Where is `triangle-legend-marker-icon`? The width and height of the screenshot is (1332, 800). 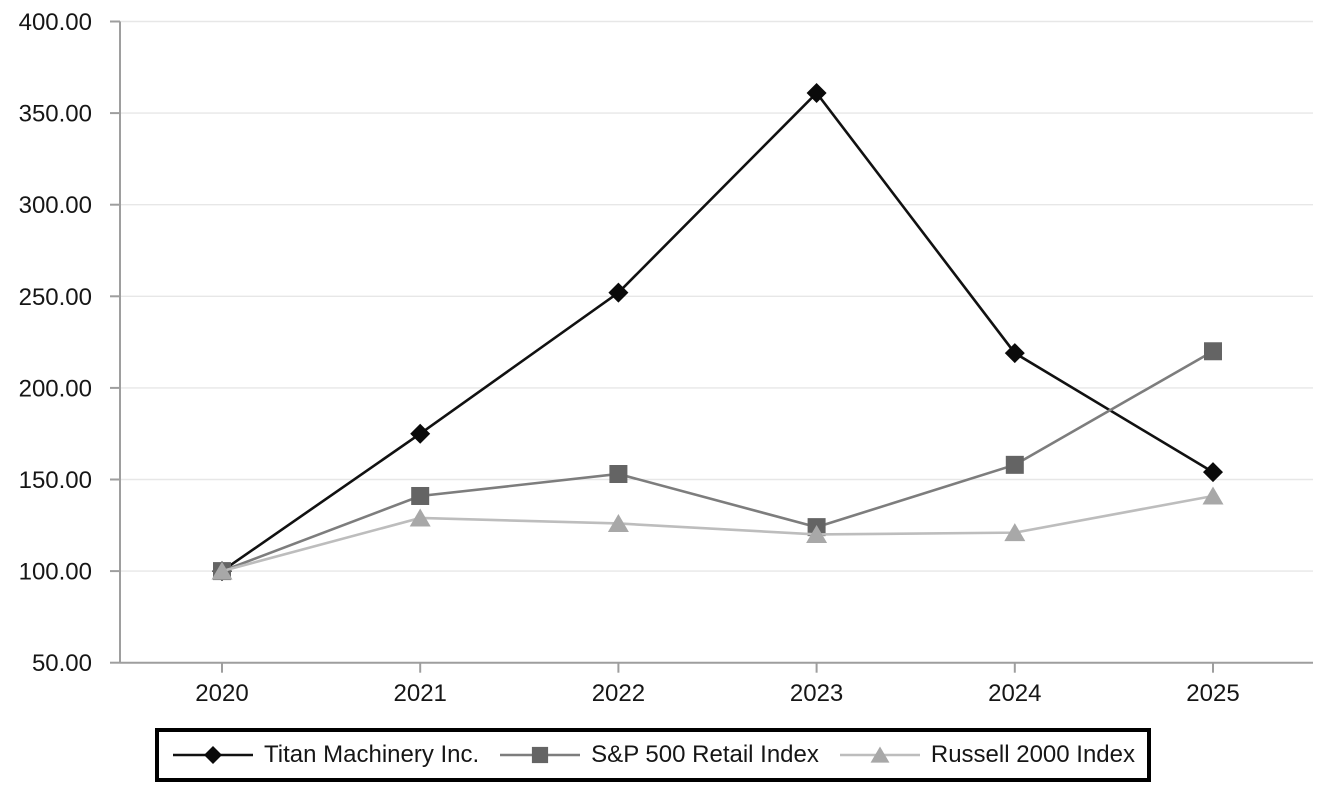 triangle-legend-marker-icon is located at coordinates (880, 754).